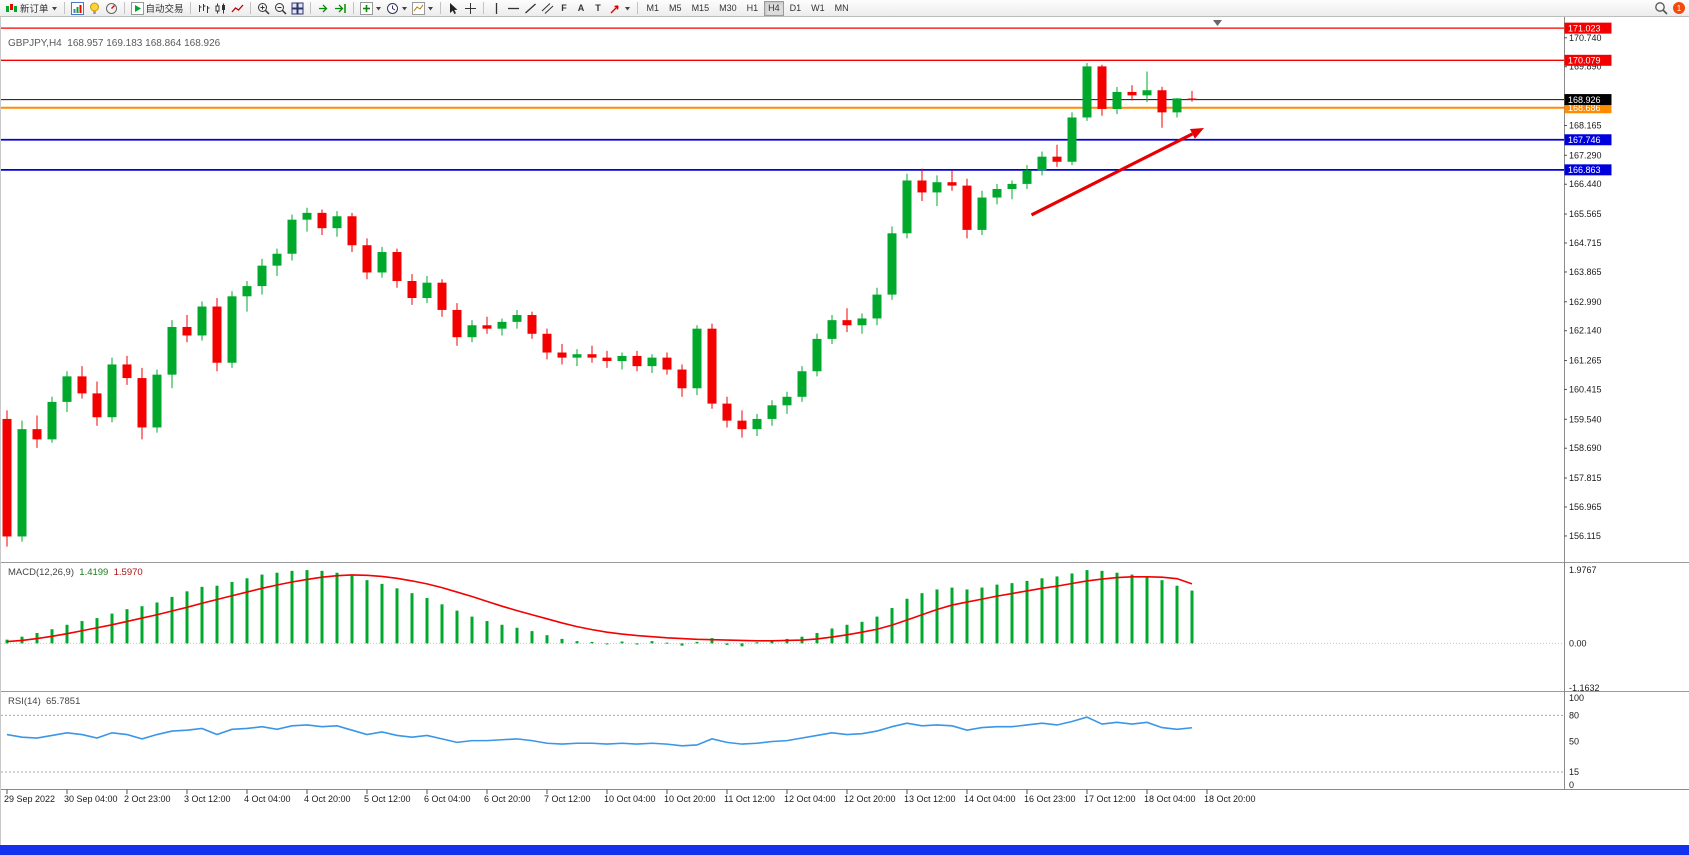  Describe the element at coordinates (54, 8) in the screenshot. I see `chevron-down-icon` at that location.